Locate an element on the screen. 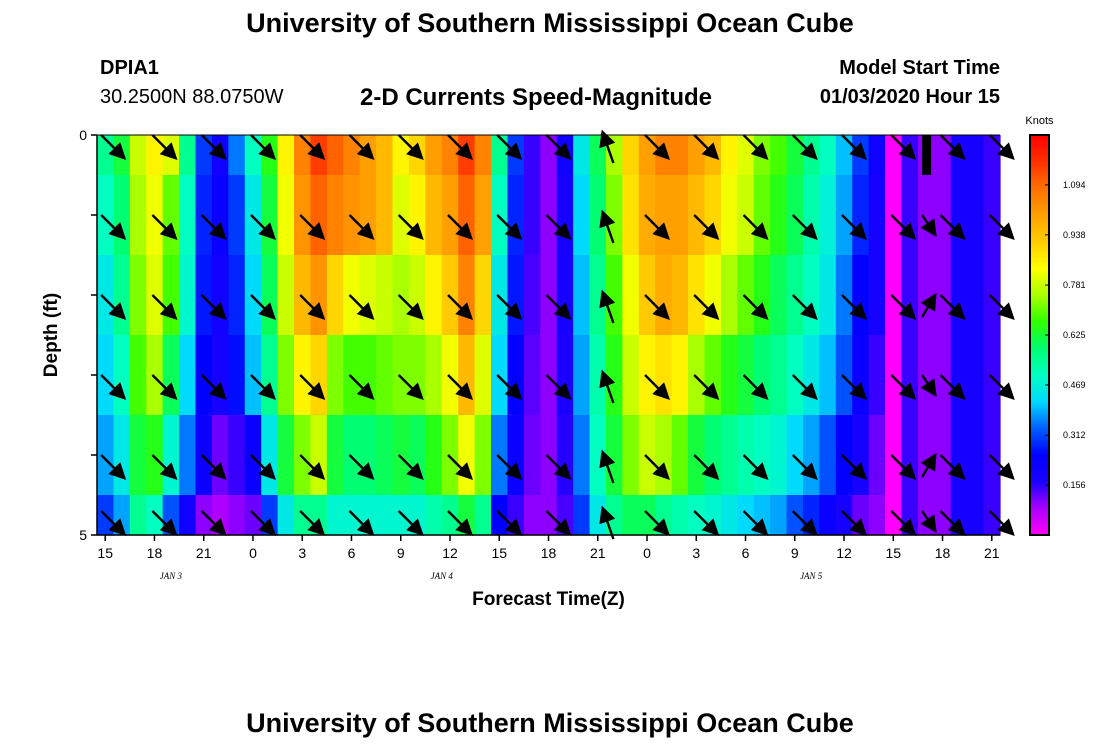 This screenshot has height=750, width=1100. x-tick-label: 12 is located at coordinates (450, 553).